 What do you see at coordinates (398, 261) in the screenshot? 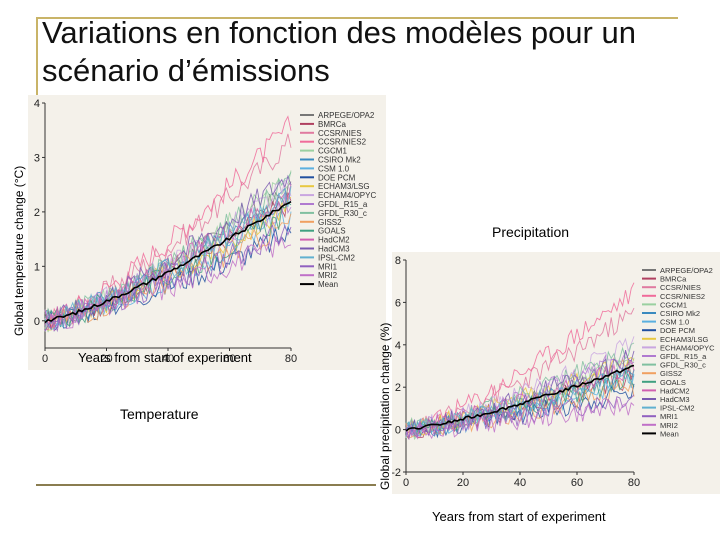
I see `y-tick-label: 8` at bounding box center [398, 261].